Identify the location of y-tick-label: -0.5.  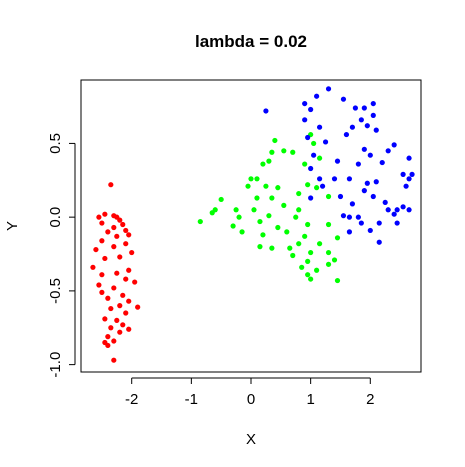
(55, 291).